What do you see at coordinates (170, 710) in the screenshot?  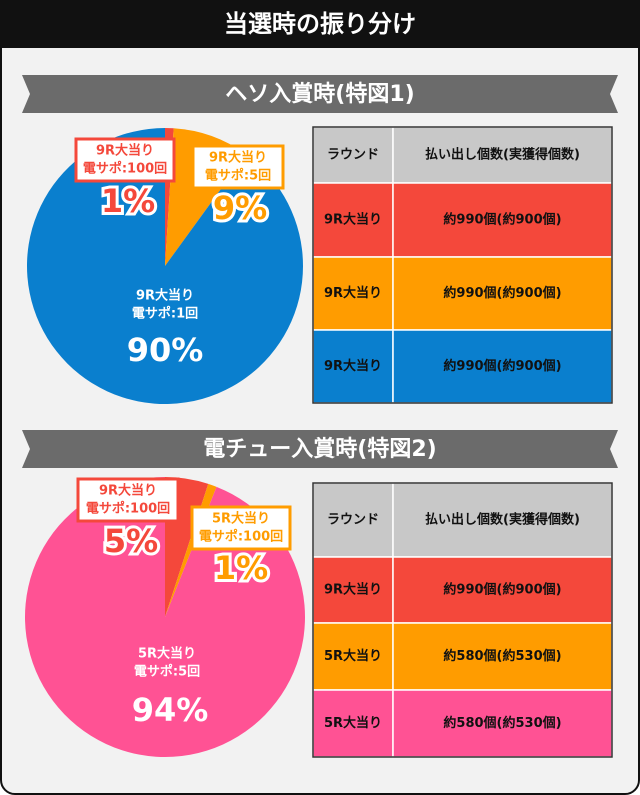 I see `value-label: 94%` at bounding box center [170, 710].